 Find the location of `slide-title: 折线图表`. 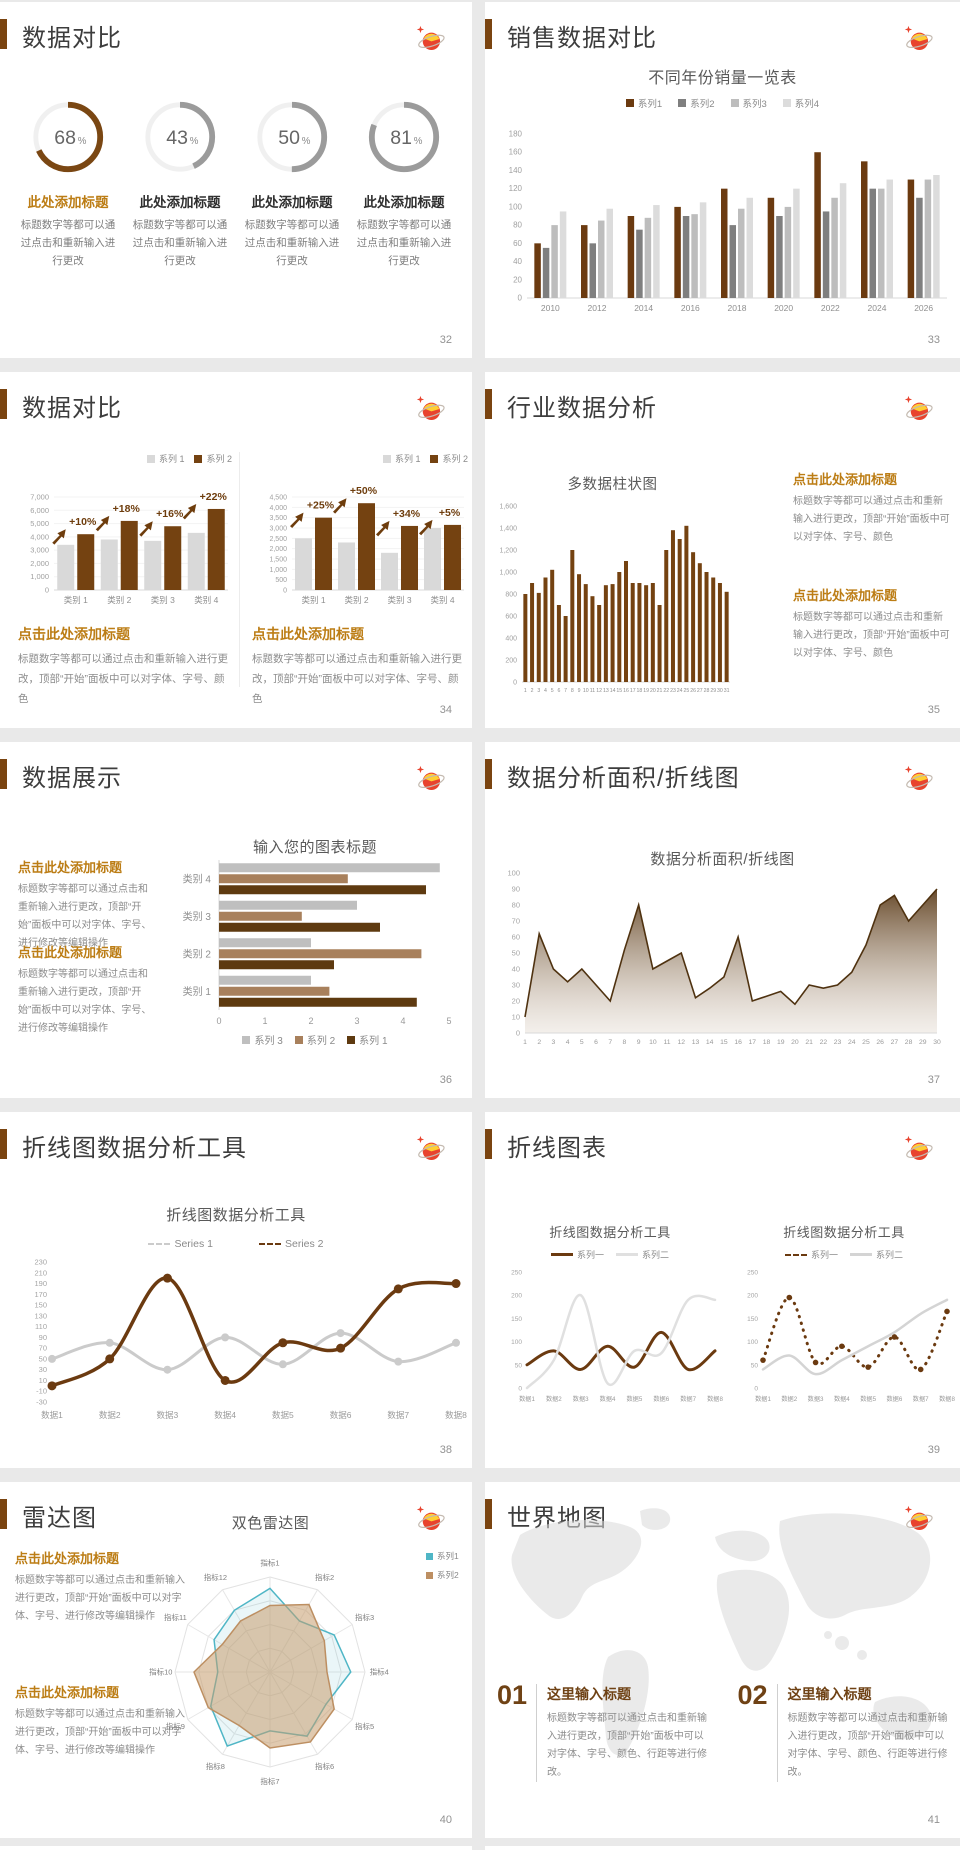

slide-title: 折线图表 is located at coordinates (557, 1148).